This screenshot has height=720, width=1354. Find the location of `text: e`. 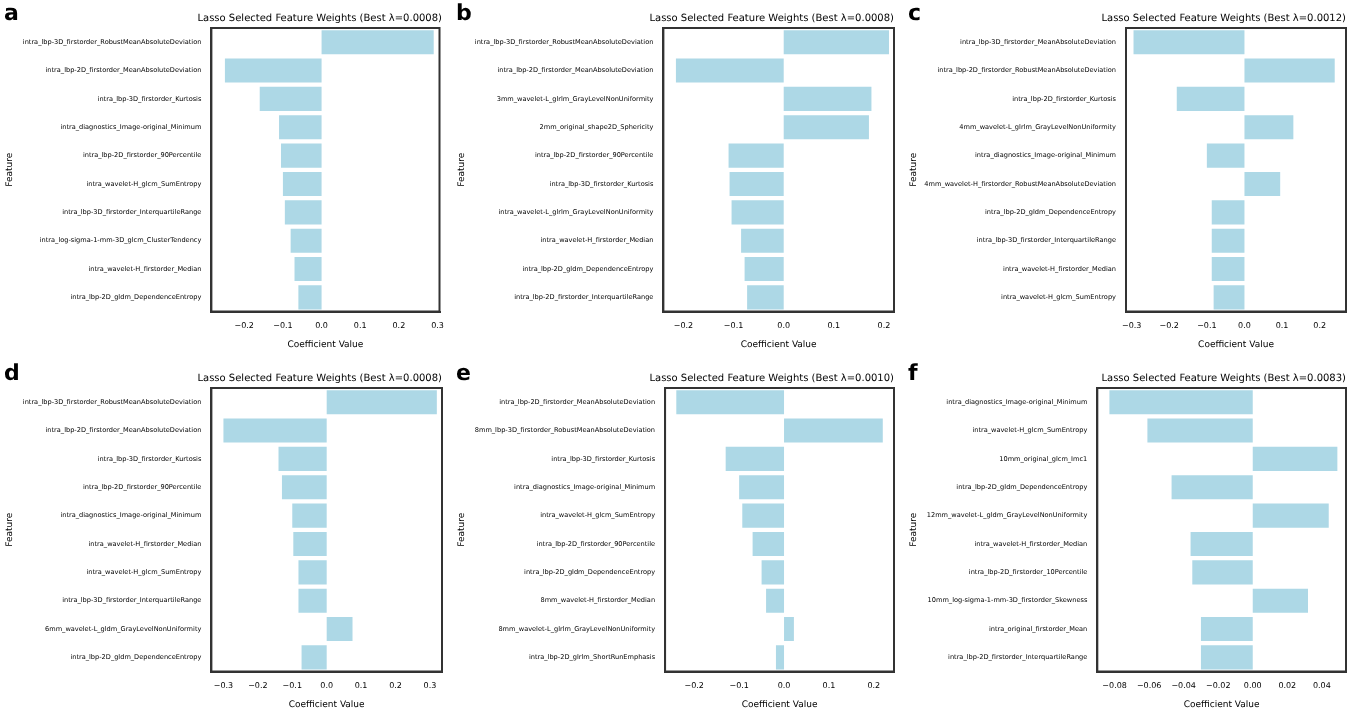

text: e is located at coordinates (463, 373).